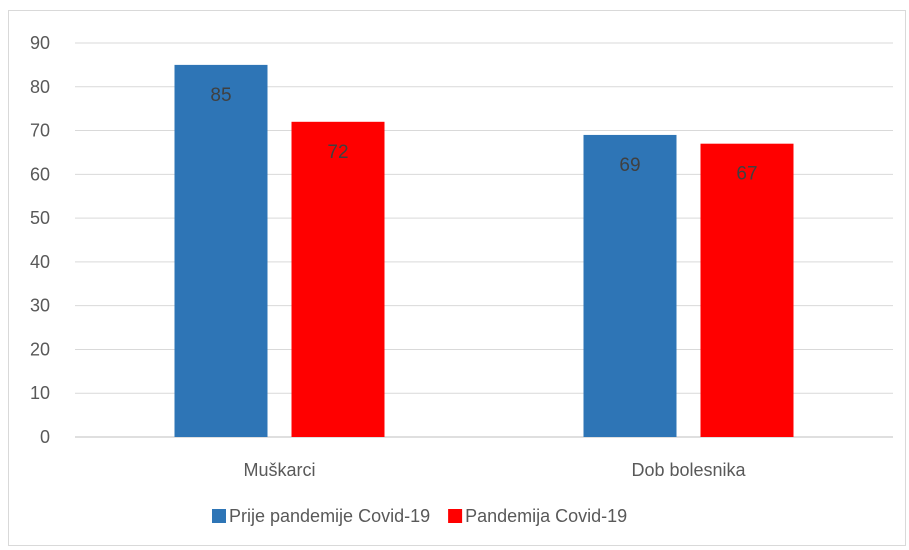  Describe the element at coordinates (746, 174) in the screenshot. I see `data-label: 67` at that location.